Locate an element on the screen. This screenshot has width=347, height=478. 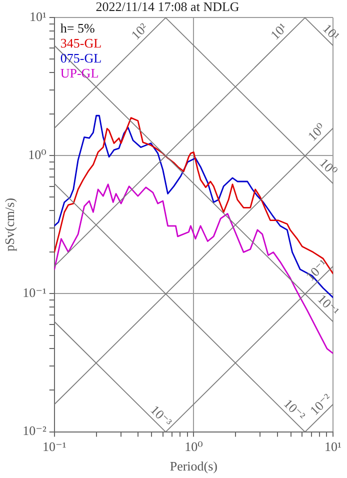
y-axis-title: pSv(cm/s) is located at coordinates (10, 225).